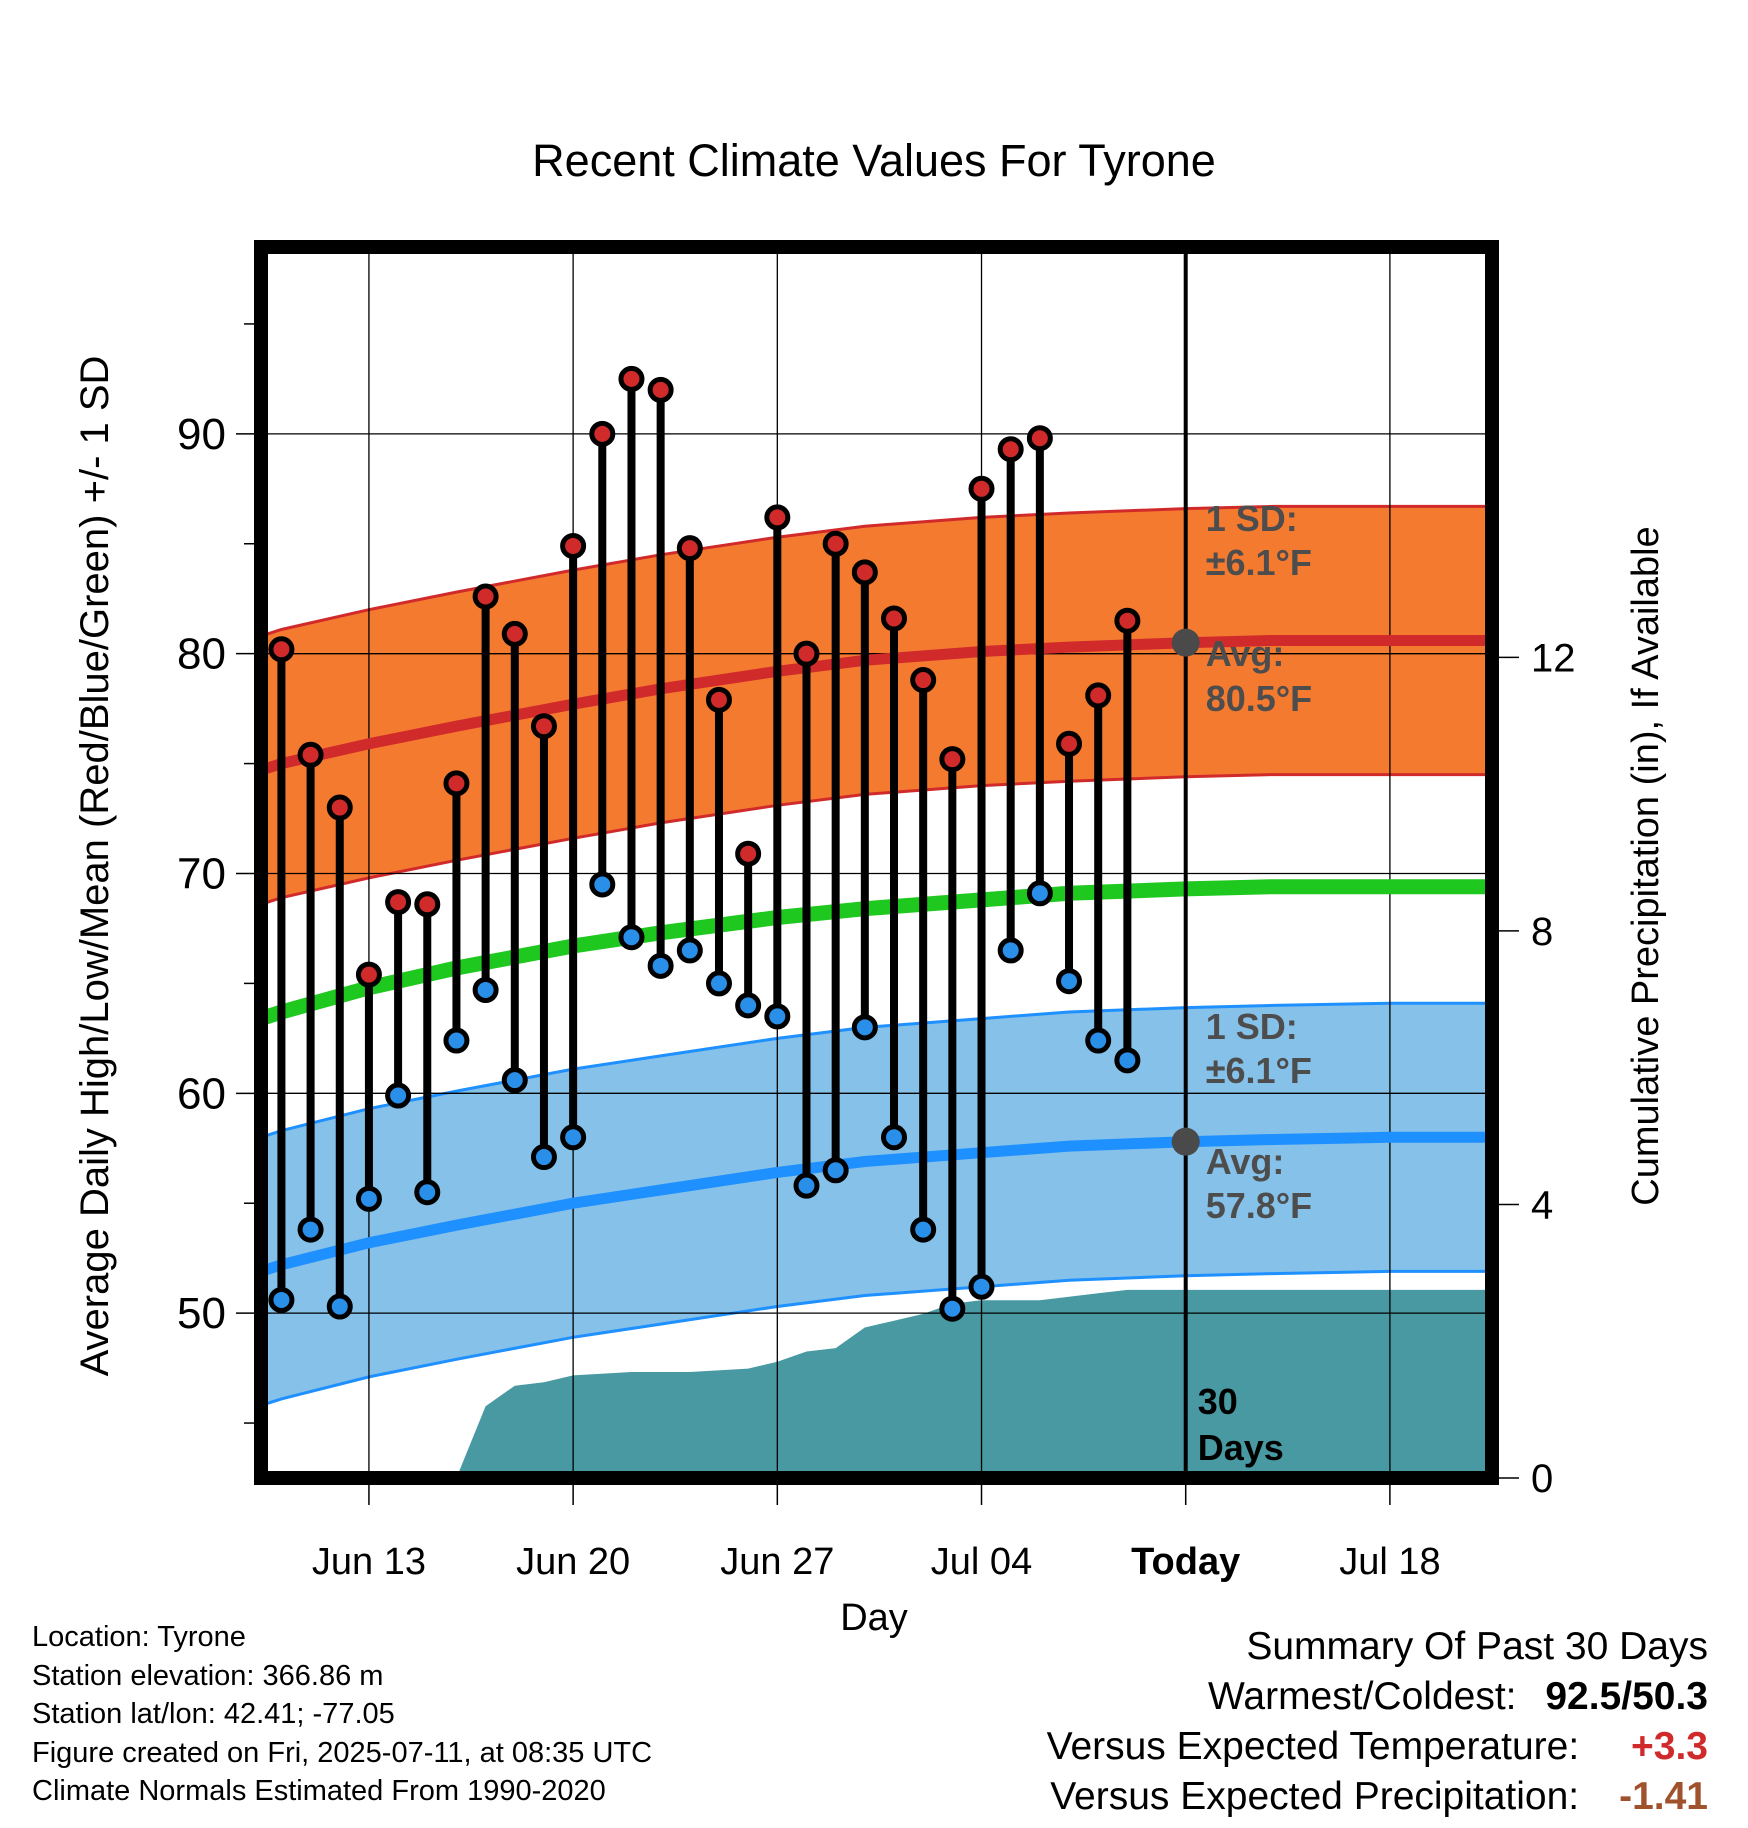  I want to click on low-avg-line, so click(876, 1204).